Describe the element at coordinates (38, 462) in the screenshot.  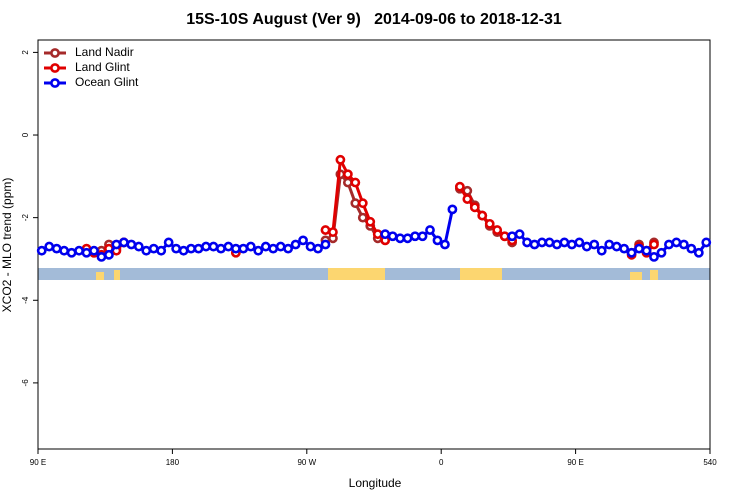
I see `x-tick-label: 90 E` at that location.